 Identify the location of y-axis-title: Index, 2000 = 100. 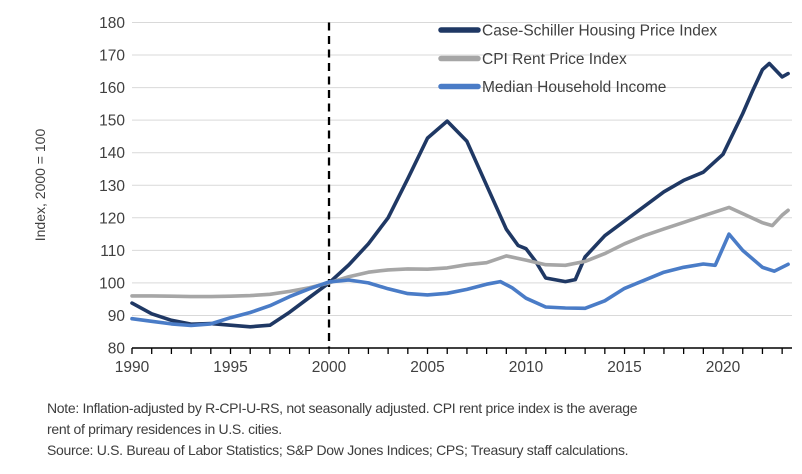
(40, 185).